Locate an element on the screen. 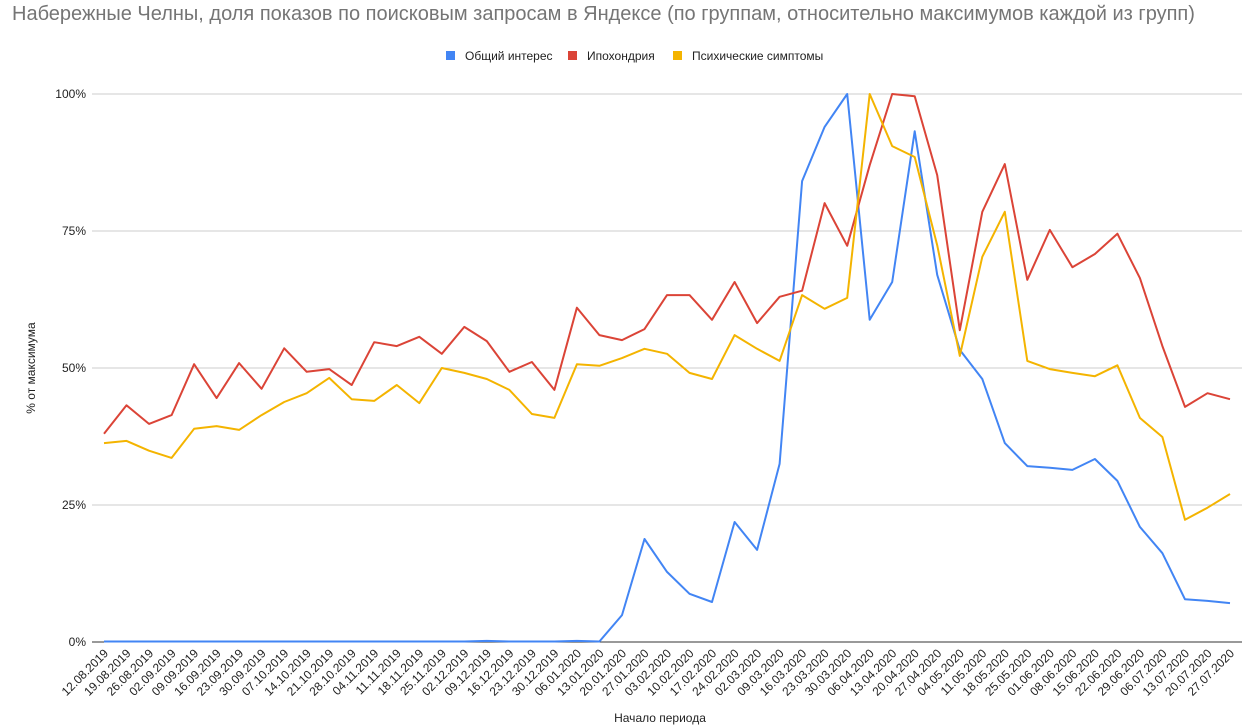 The image size is (1254, 727). legend-label: Ипохондрия is located at coordinates (621, 56).